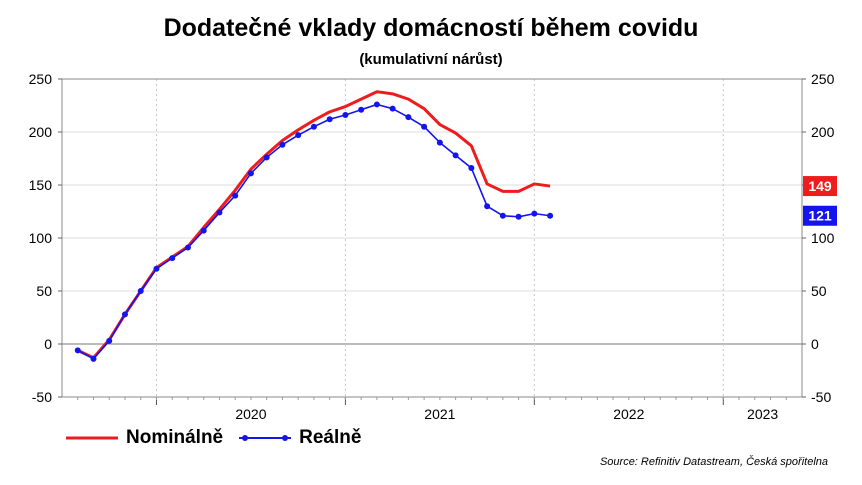 The height and width of the screenshot is (485, 862). What do you see at coordinates (175, 437) in the screenshot?
I see `legend-label-nominalne: Nominálně` at bounding box center [175, 437].